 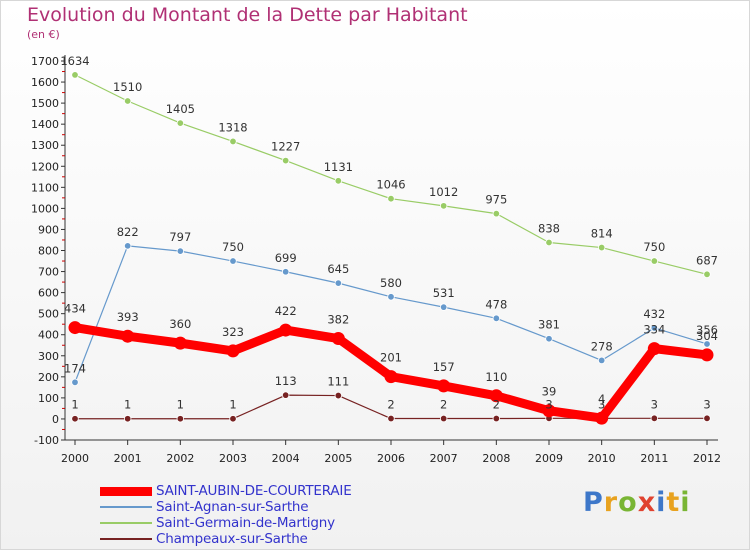 I want to click on data-label: 323, so click(x=233, y=332).